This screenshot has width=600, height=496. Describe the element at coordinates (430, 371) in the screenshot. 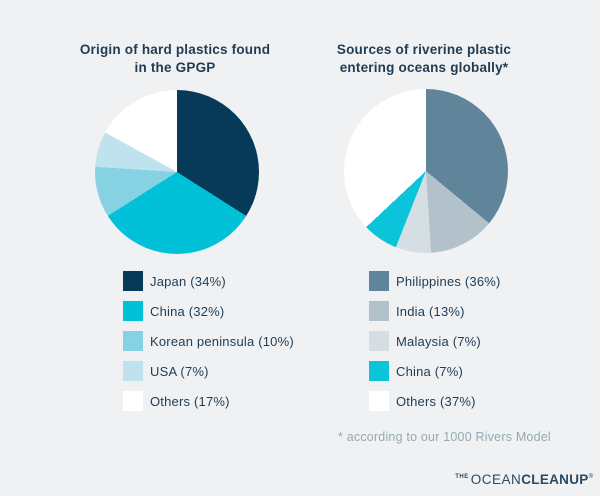

I see `legend-label: China (7%)` at that location.